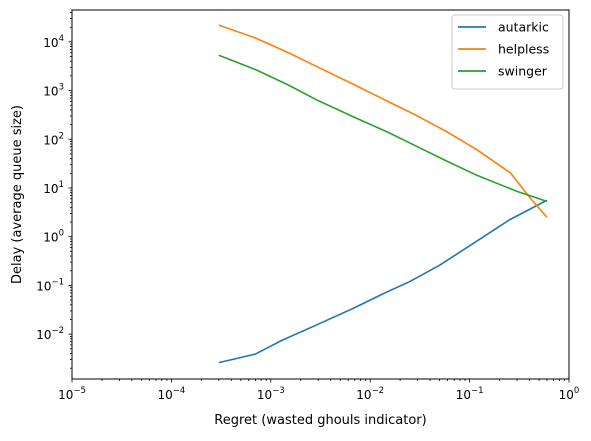  I want to click on y-axis-ticks: 10⁻² 10⁻¹ 10⁰ 10¹ 10² 10³ 10⁴, so click(54, 190).